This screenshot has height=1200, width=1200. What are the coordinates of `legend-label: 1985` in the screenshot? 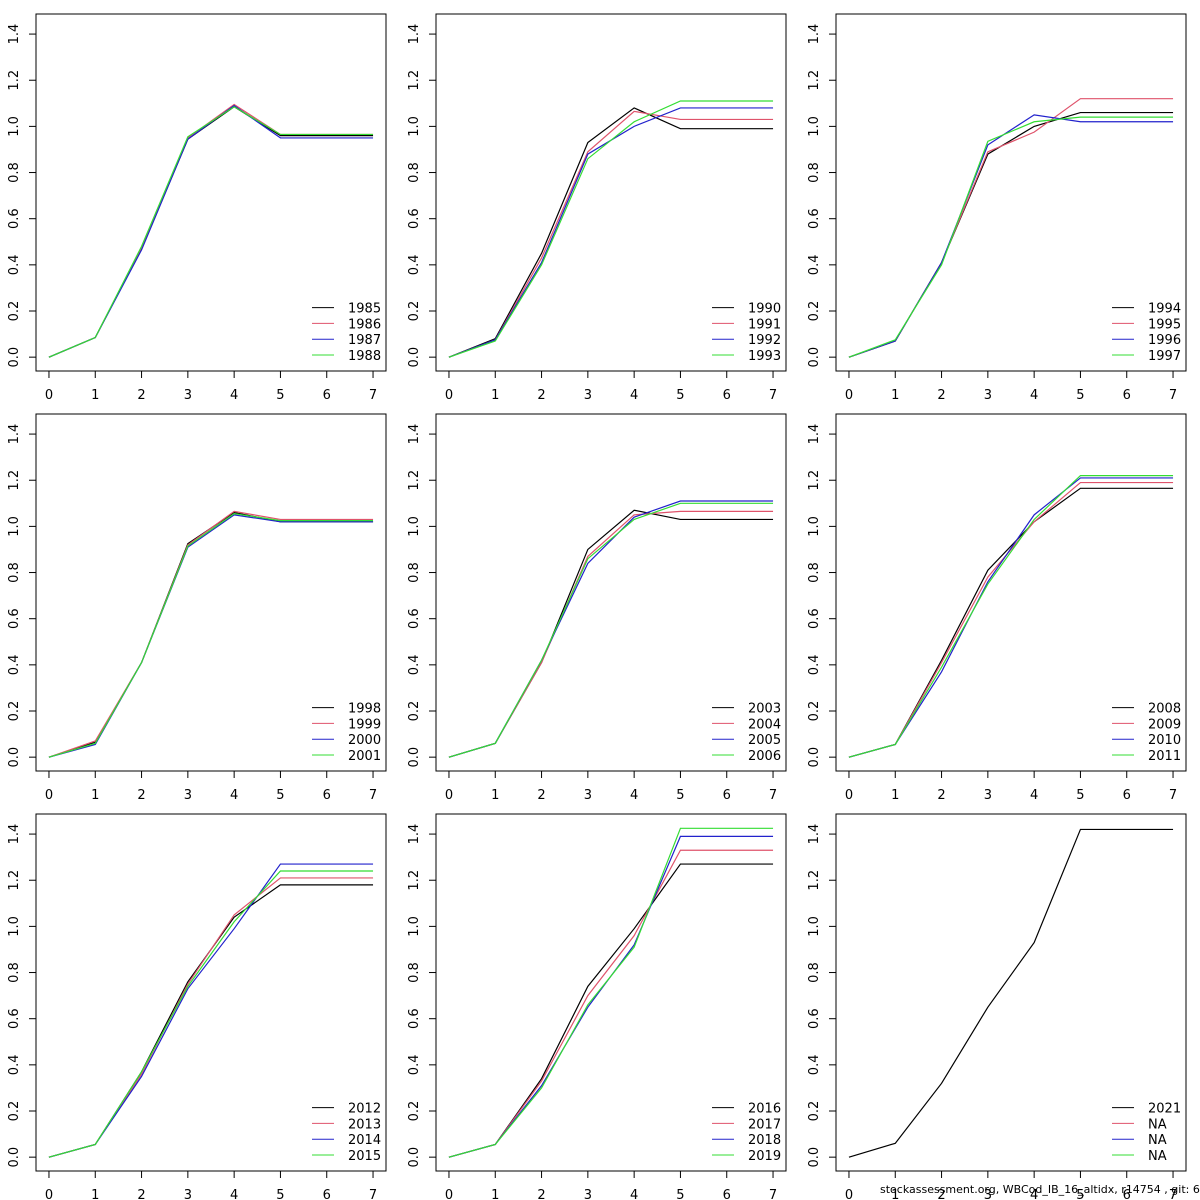 It's located at (364, 309).